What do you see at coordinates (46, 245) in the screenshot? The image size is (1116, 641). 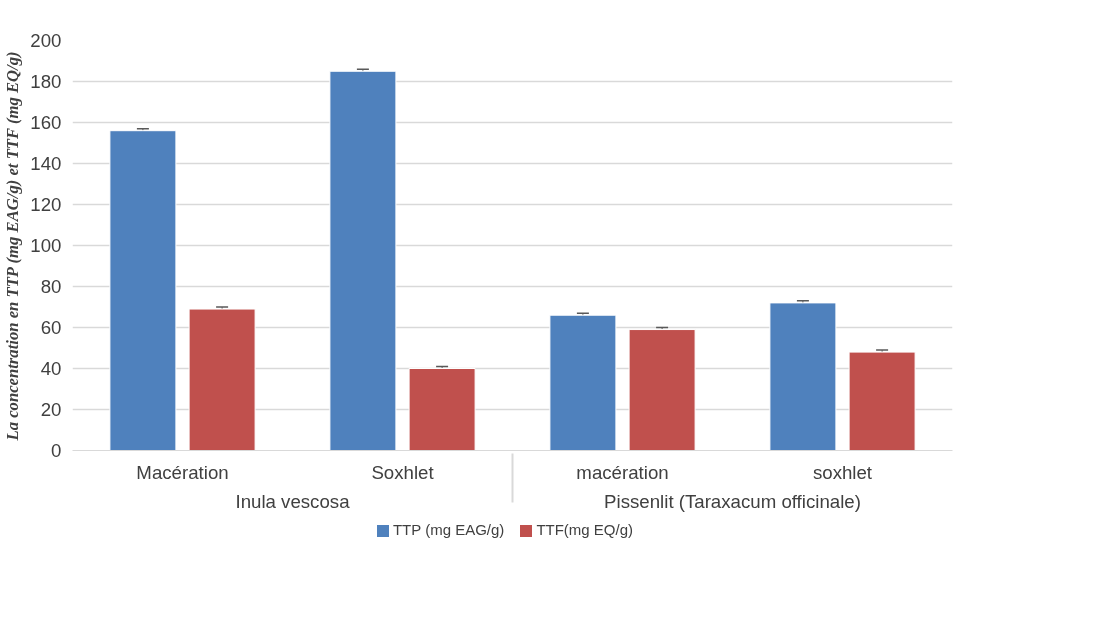 I see `y-tick-label: 100` at bounding box center [46, 245].